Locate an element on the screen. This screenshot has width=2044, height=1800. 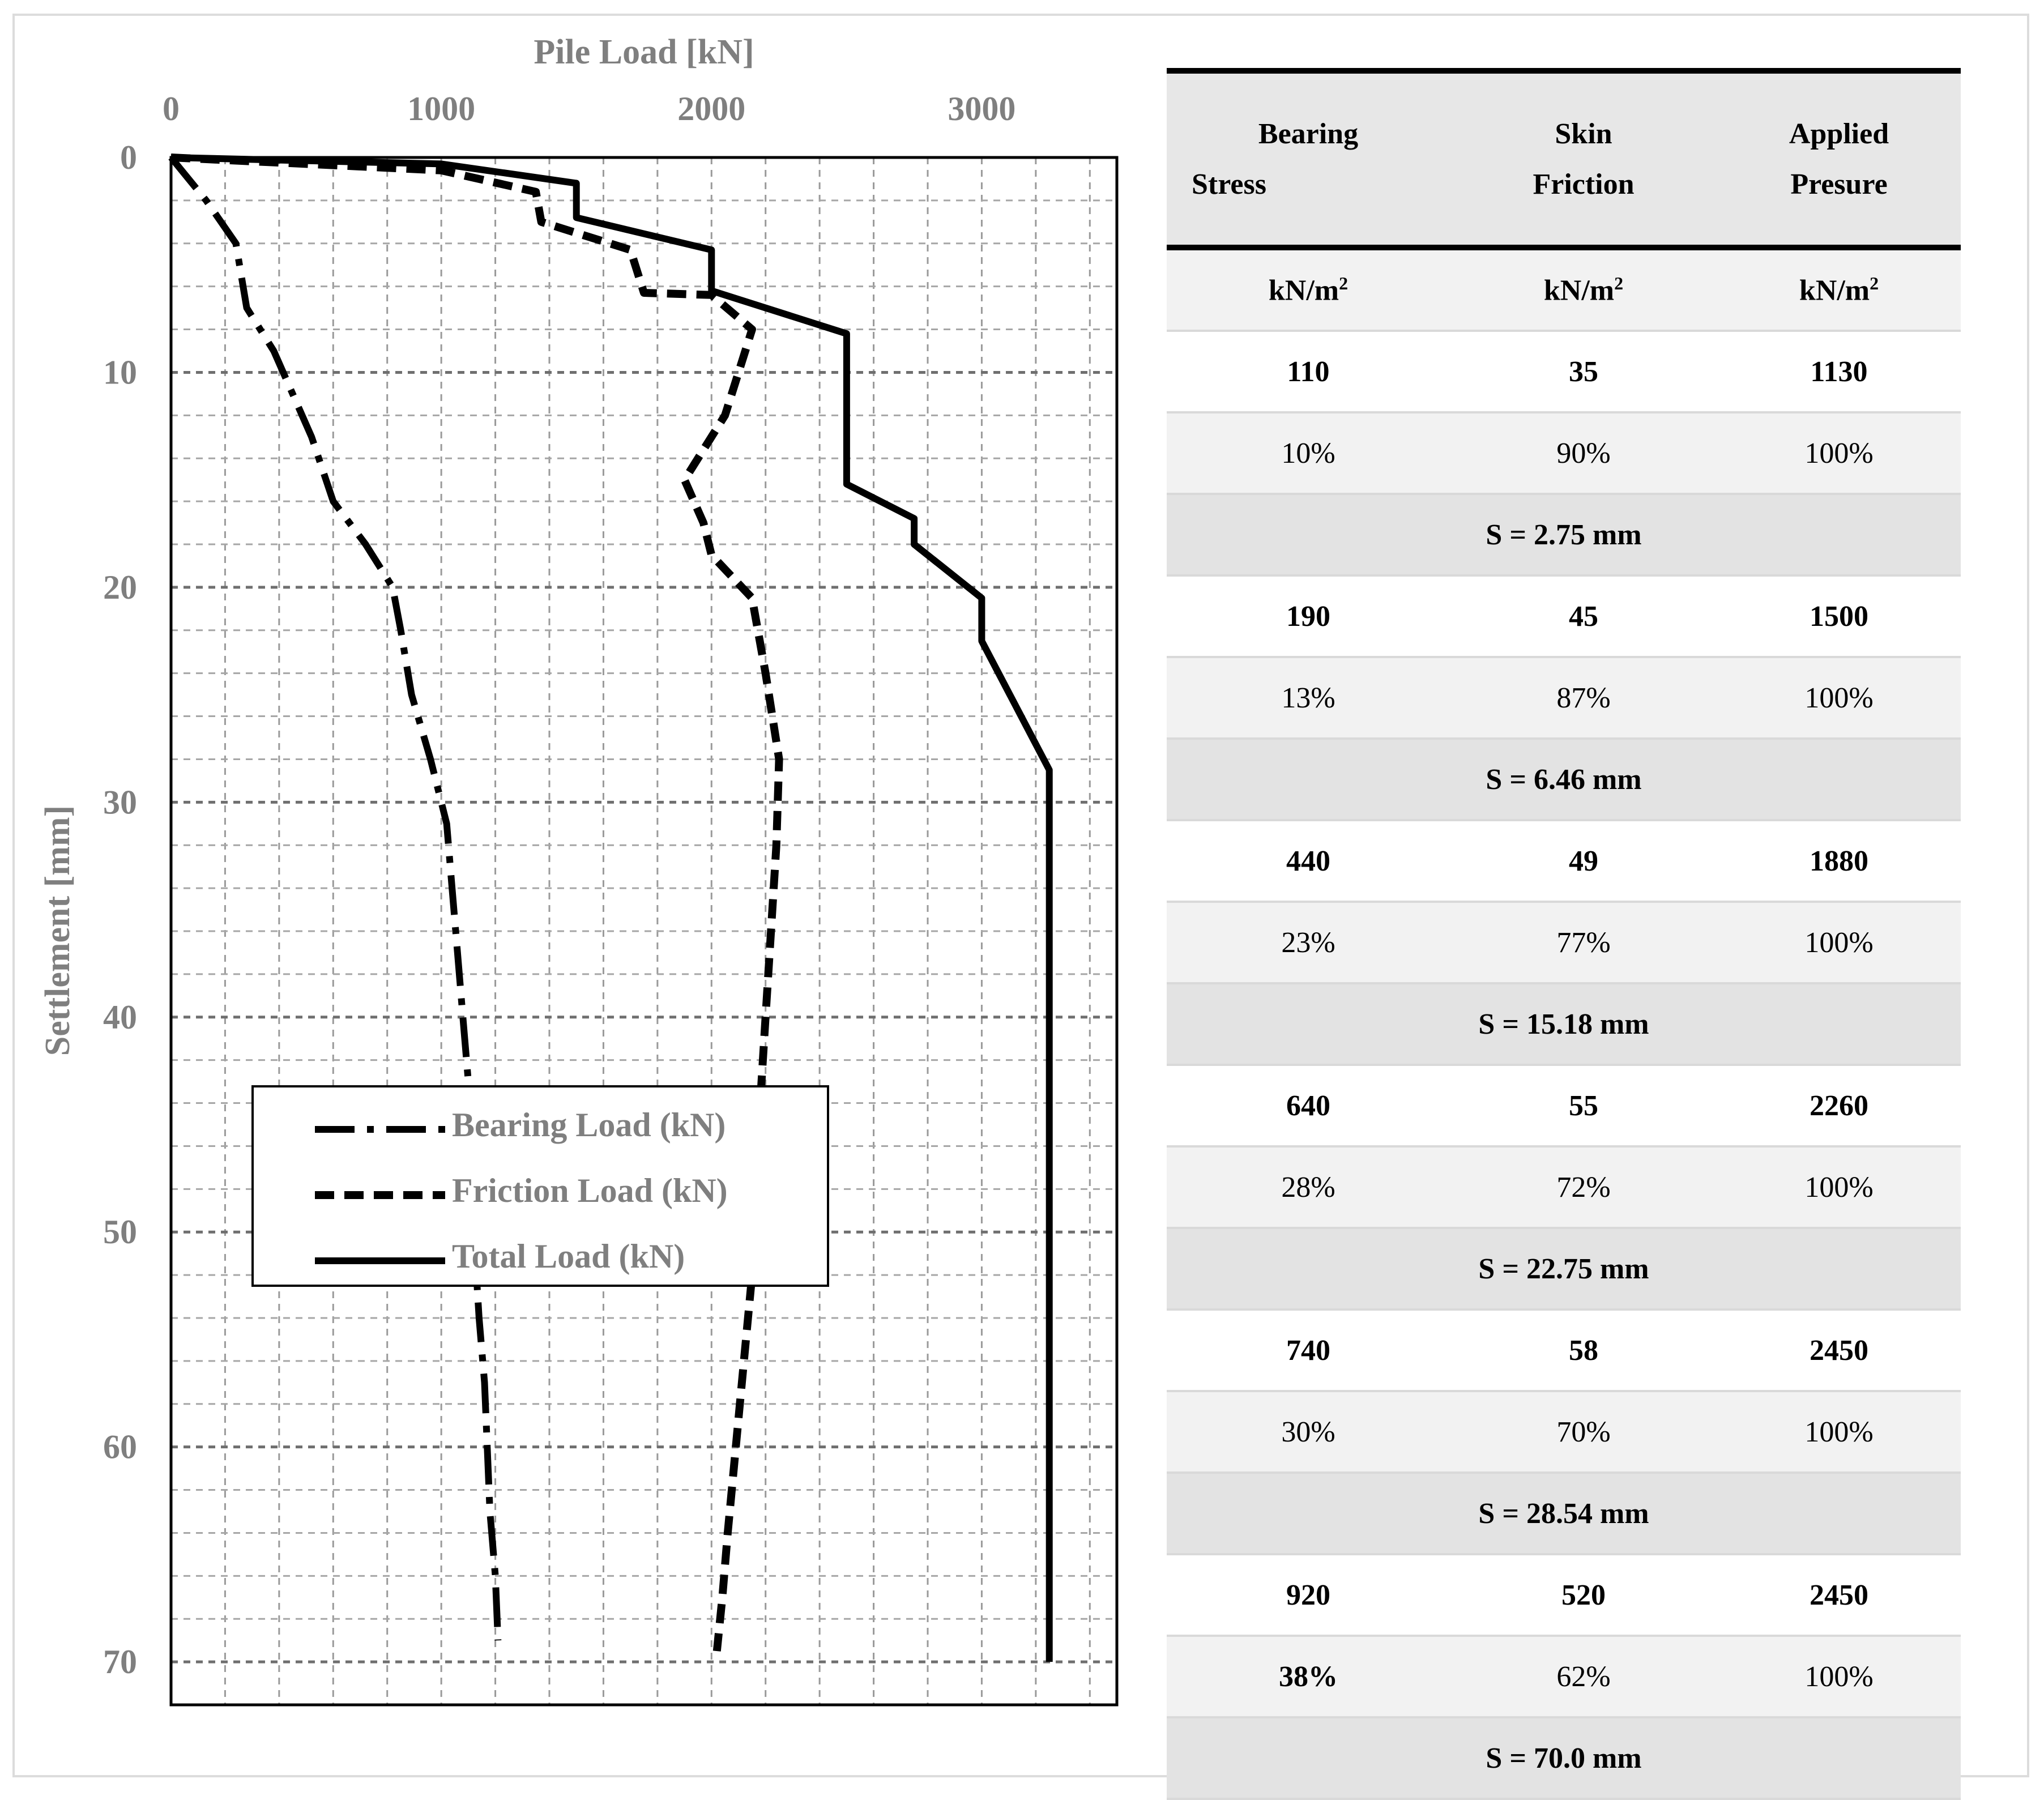
x-tick-label: 2000 is located at coordinates (711, 108).